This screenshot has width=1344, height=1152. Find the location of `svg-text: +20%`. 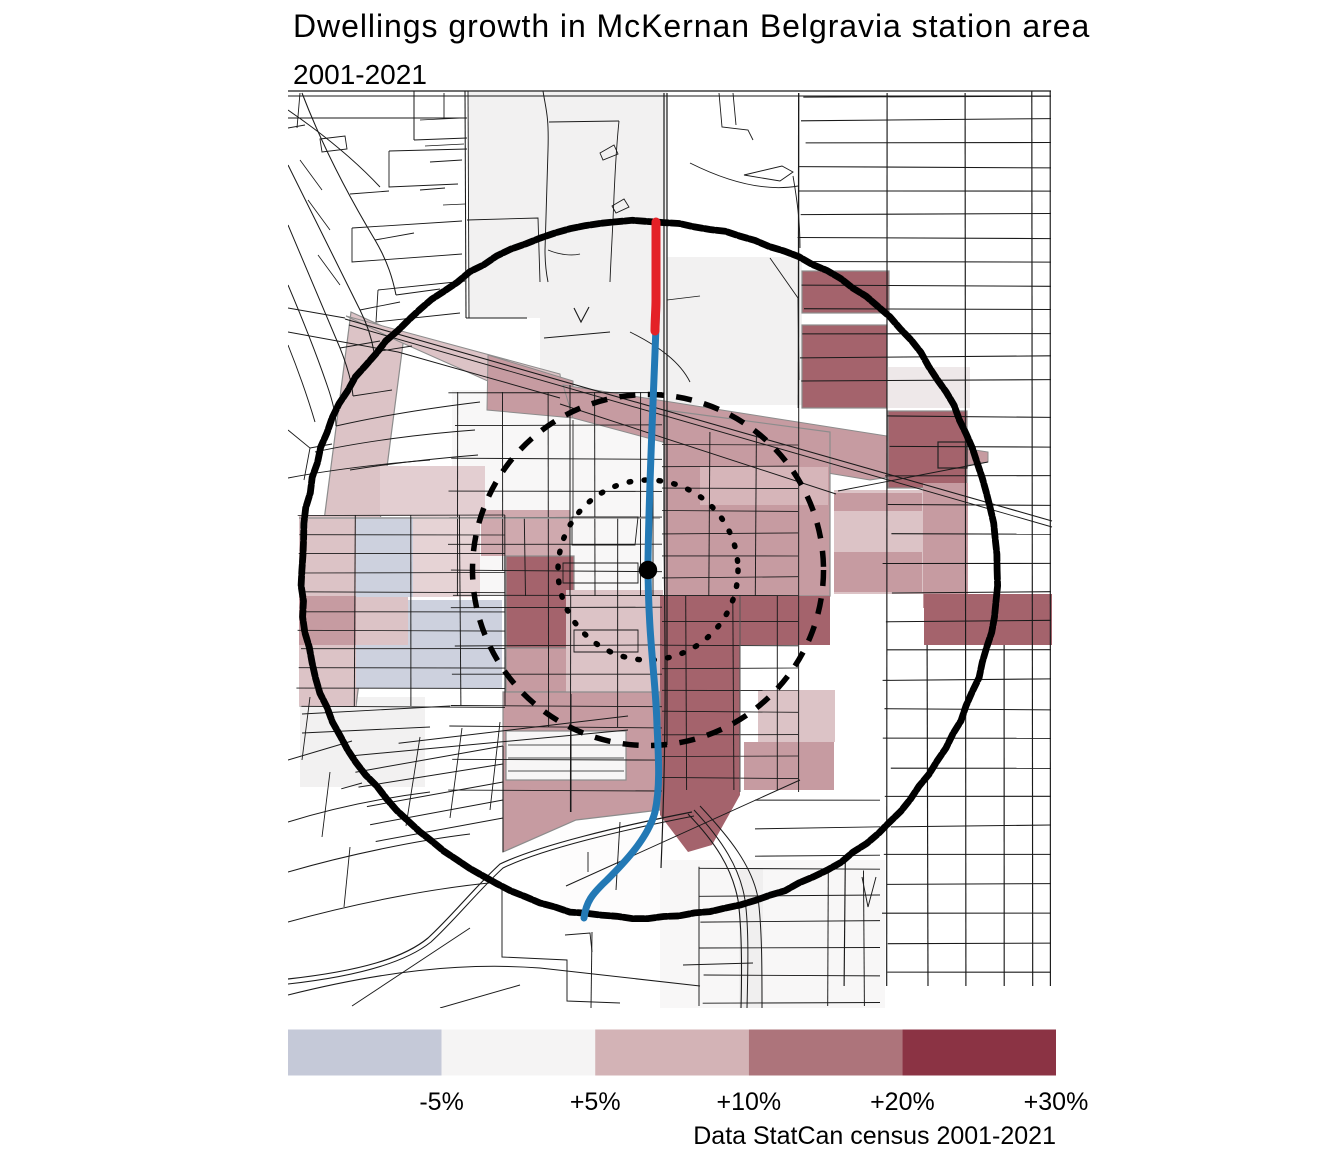

svg-text: +20% is located at coordinates (902, 1102).